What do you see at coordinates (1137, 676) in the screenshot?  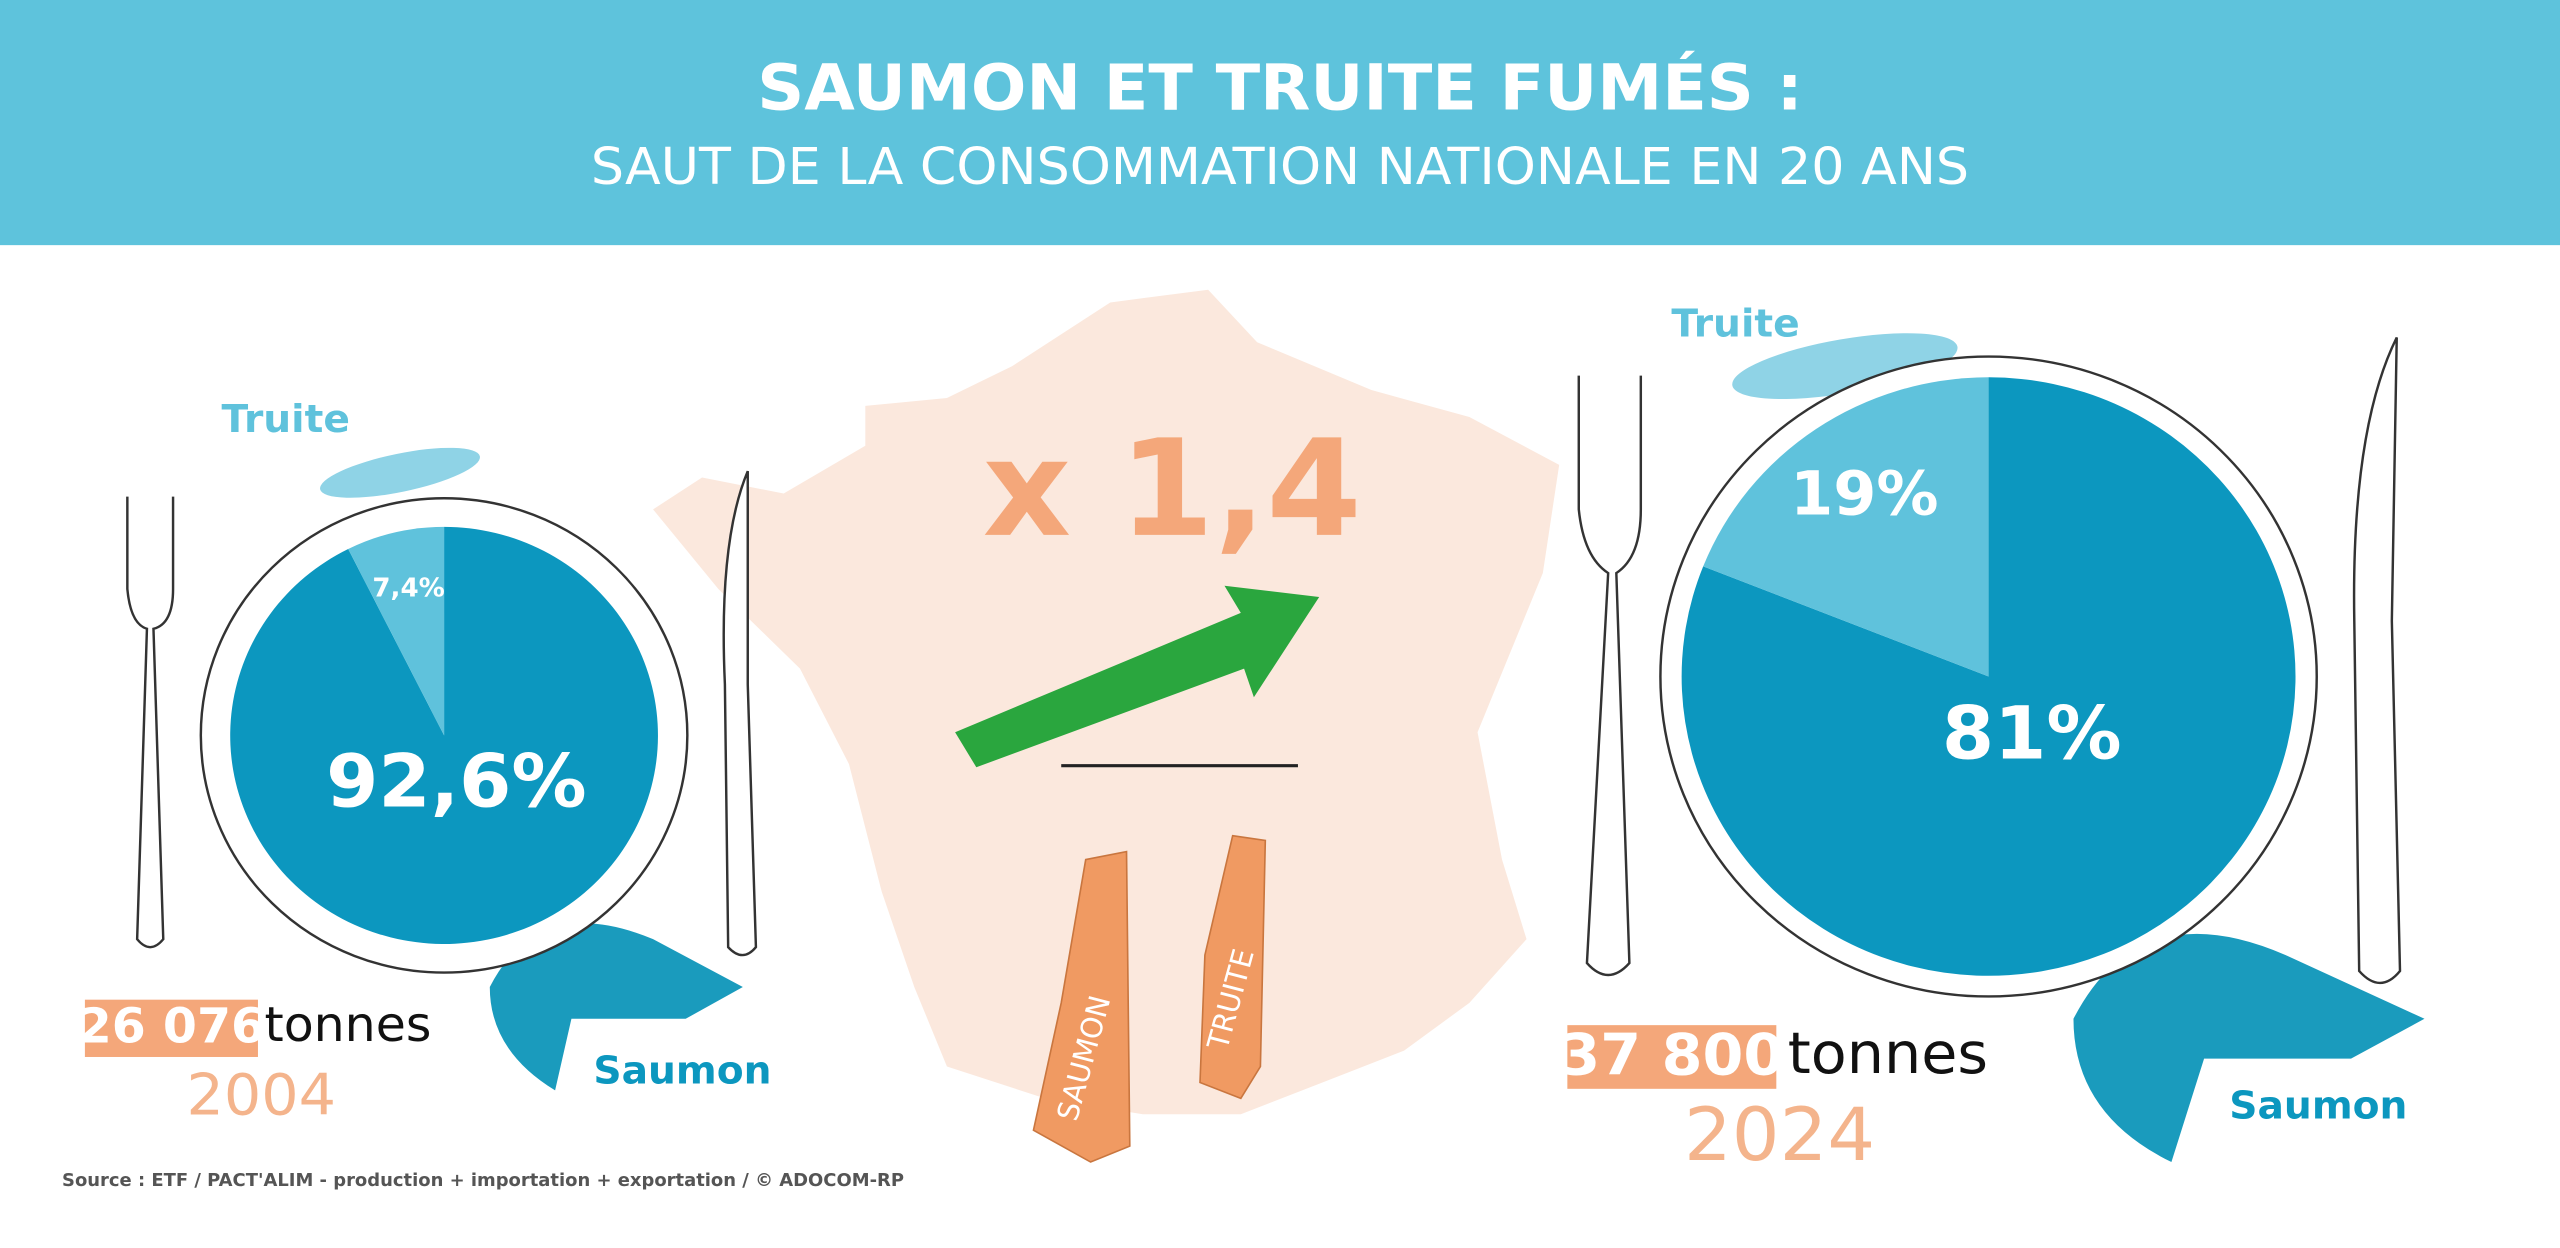 I see `growth-arrow` at bounding box center [1137, 676].